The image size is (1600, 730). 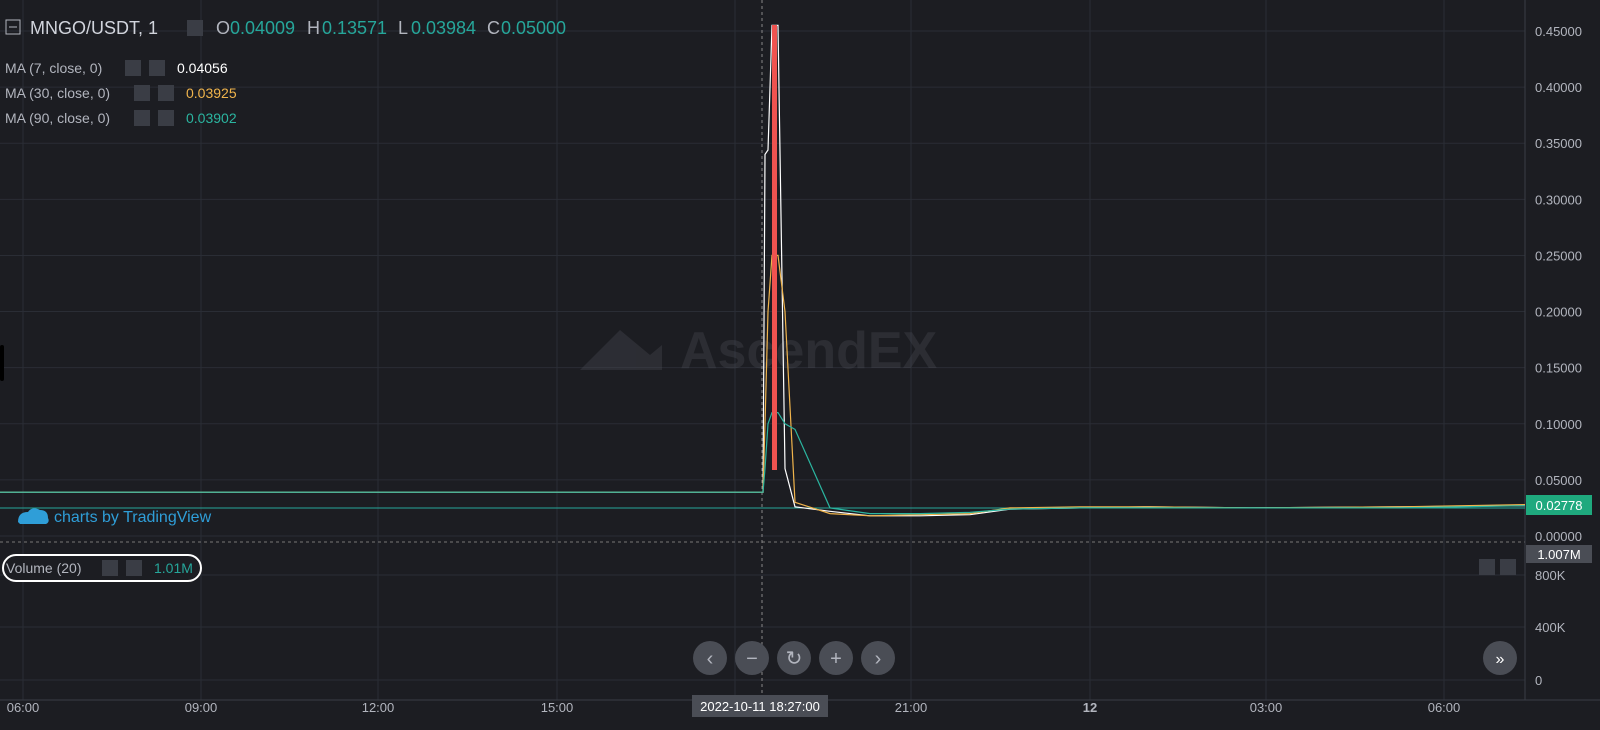 What do you see at coordinates (403, 28) in the screenshot?
I see `low-label: L` at bounding box center [403, 28].